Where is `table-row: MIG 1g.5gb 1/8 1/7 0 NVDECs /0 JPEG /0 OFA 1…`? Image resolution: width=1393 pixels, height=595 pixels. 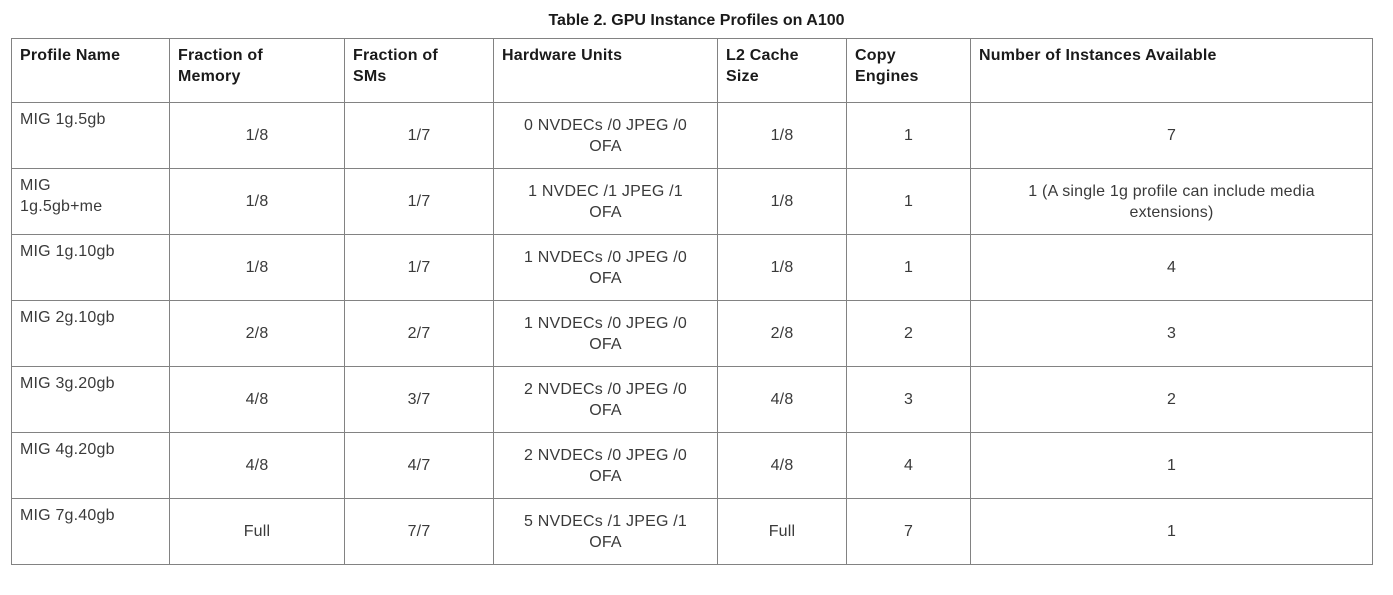 table-row: MIG 1g.5gb 1/8 1/7 0 NVDECs /0 JPEG /0 OFA 1… is located at coordinates (692, 135).